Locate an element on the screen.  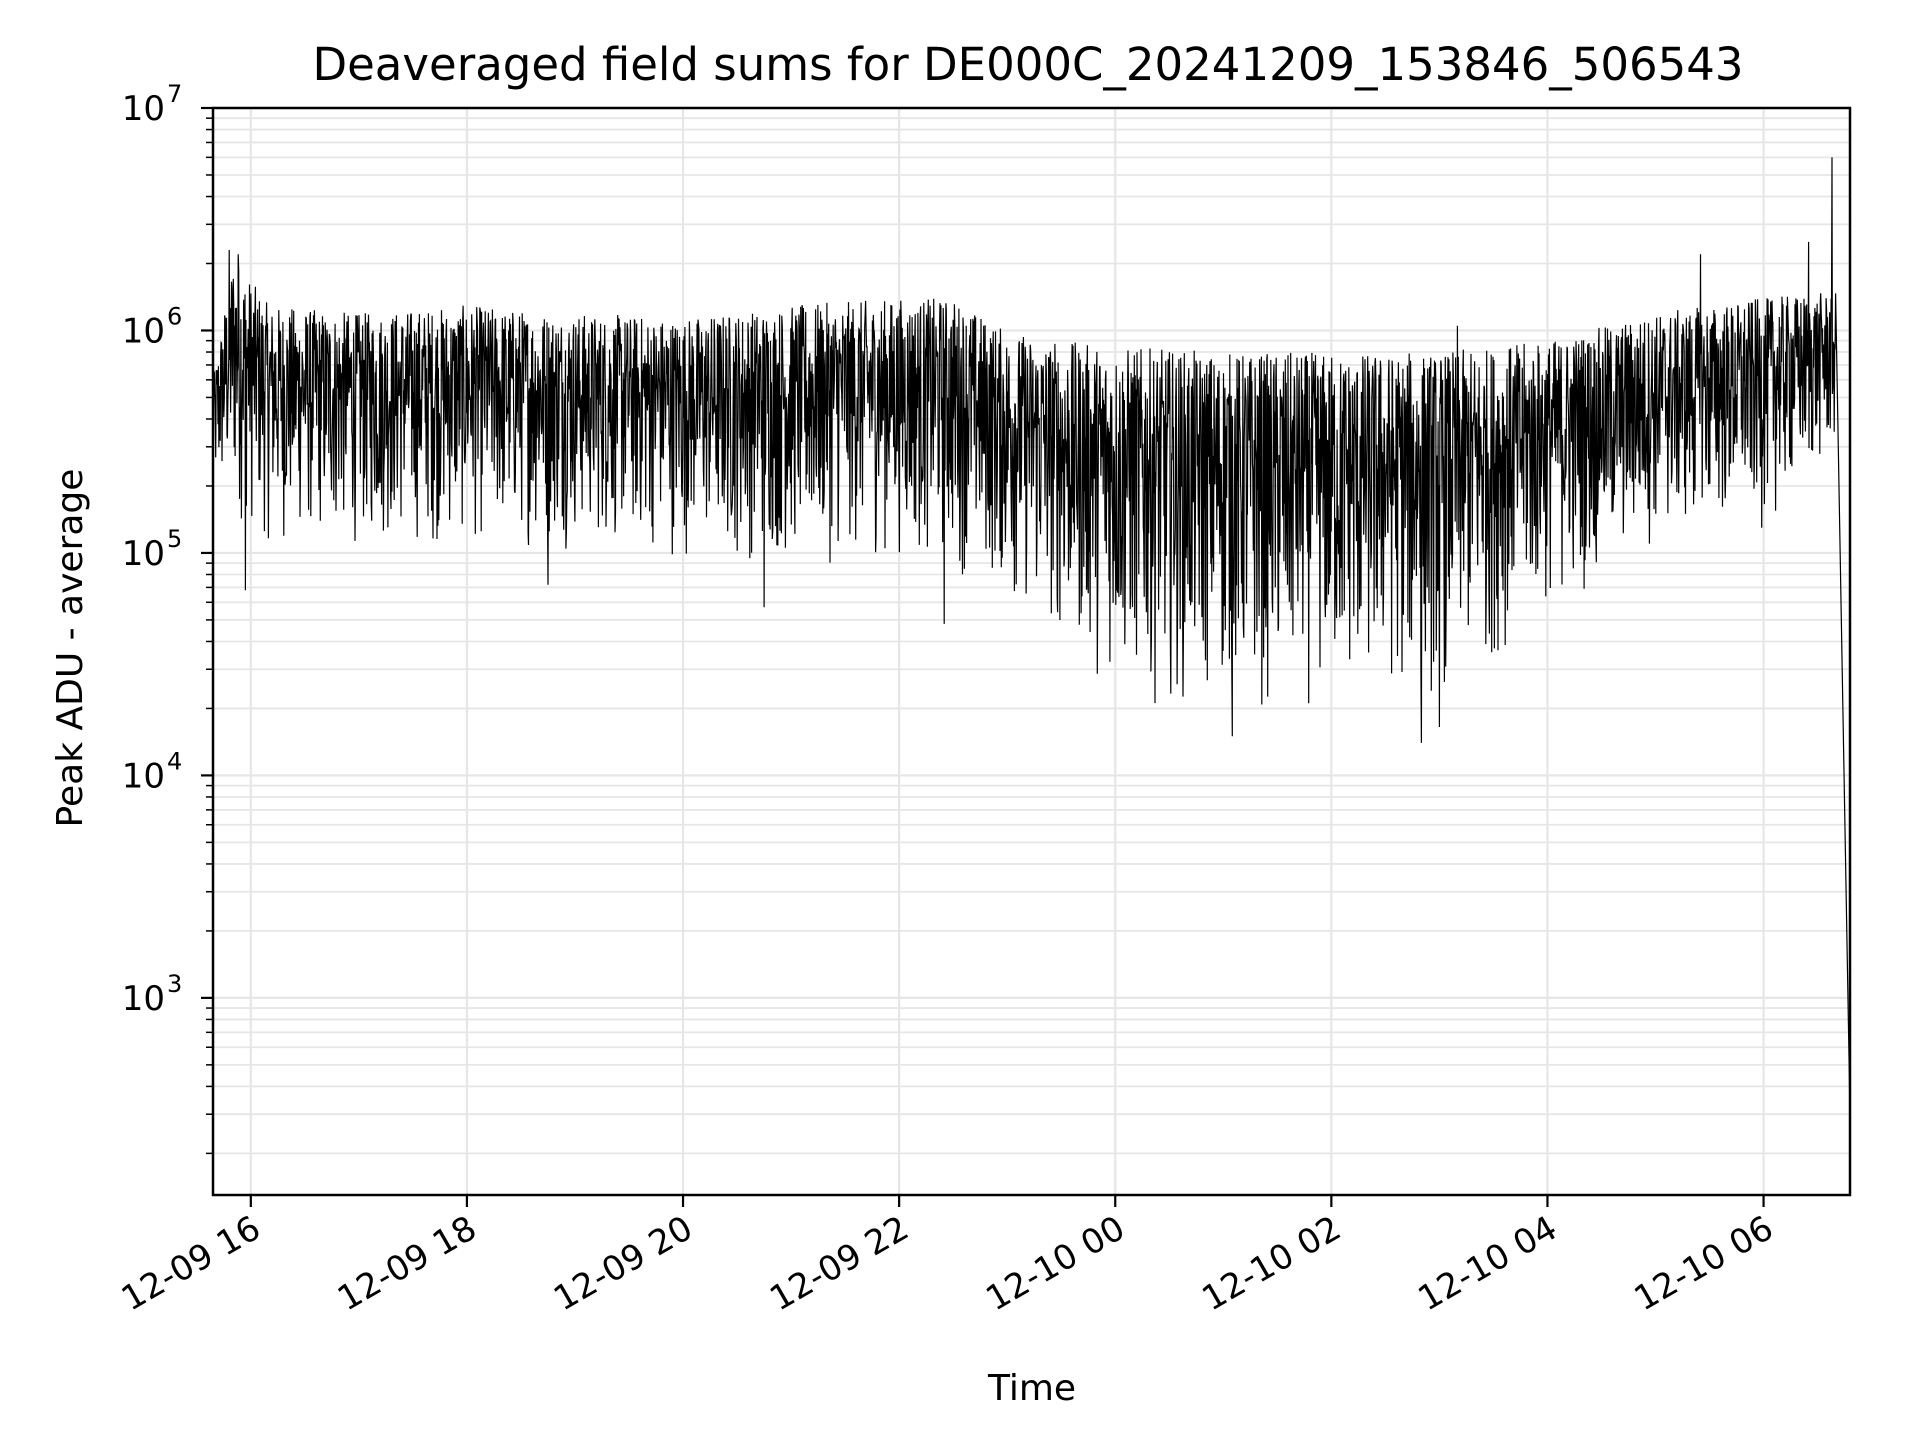
y-tick-exponent: 7 is located at coordinates (174, 94).